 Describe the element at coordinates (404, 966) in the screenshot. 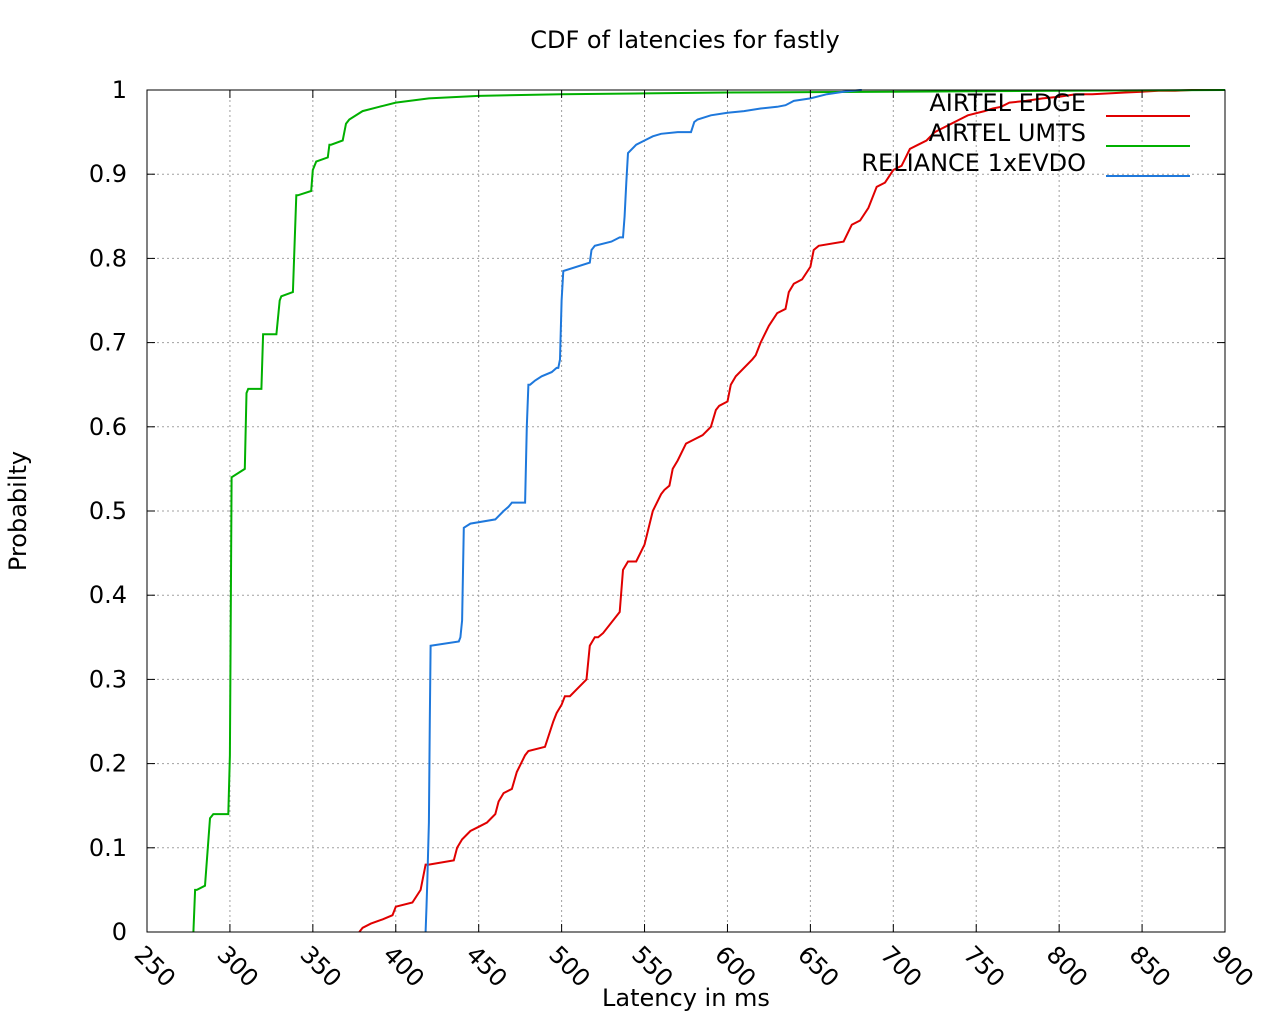

I see `x-tick-label: 400` at that location.